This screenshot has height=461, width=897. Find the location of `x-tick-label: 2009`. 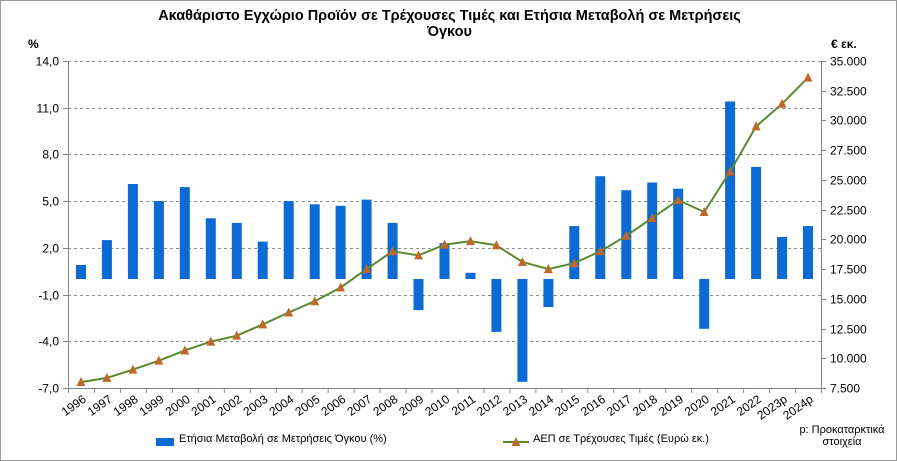

x-tick-label: 2009 is located at coordinates (411, 405).